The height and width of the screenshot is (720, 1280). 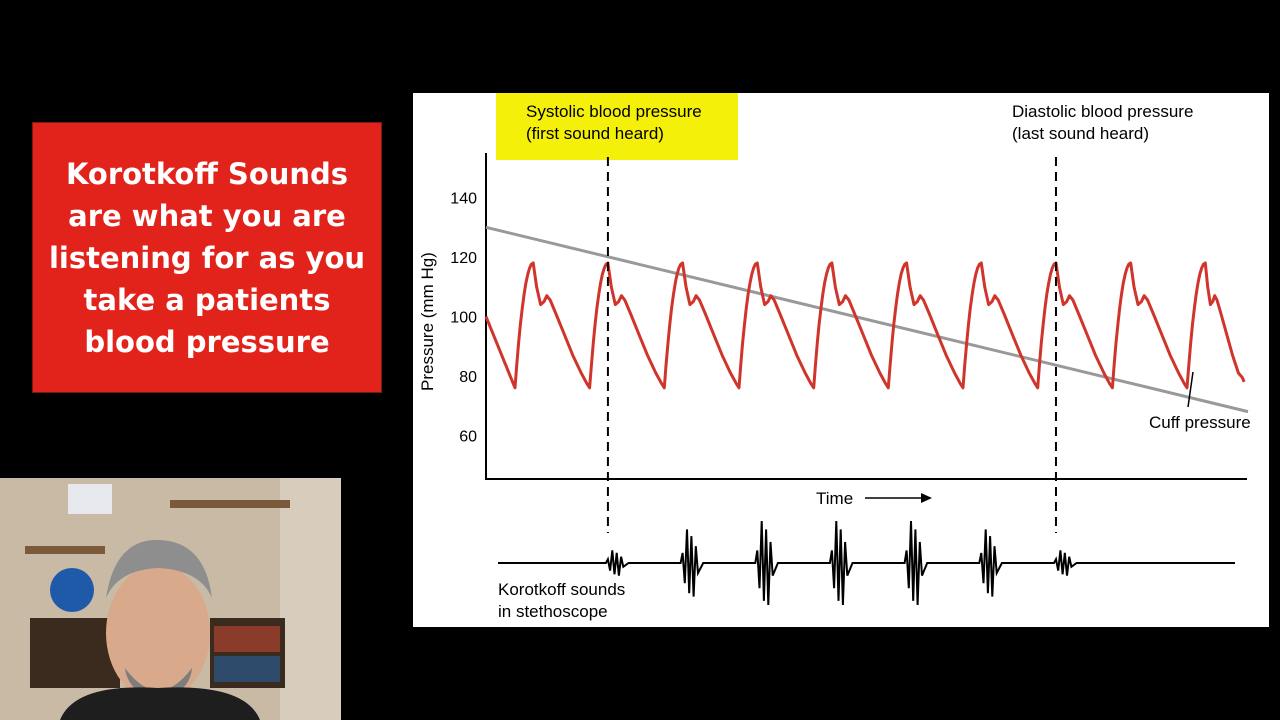 I want to click on webcam-scene, so click(x=170, y=599).